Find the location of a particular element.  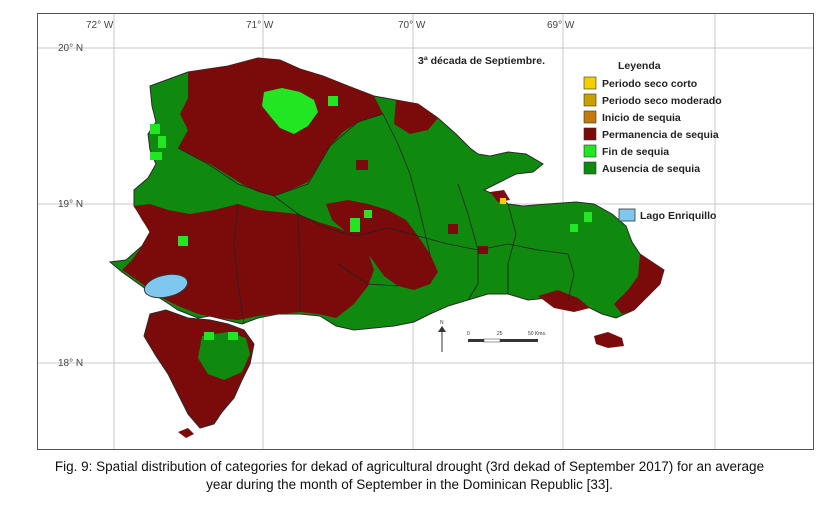

pixel-d is located at coordinates (483, 250).